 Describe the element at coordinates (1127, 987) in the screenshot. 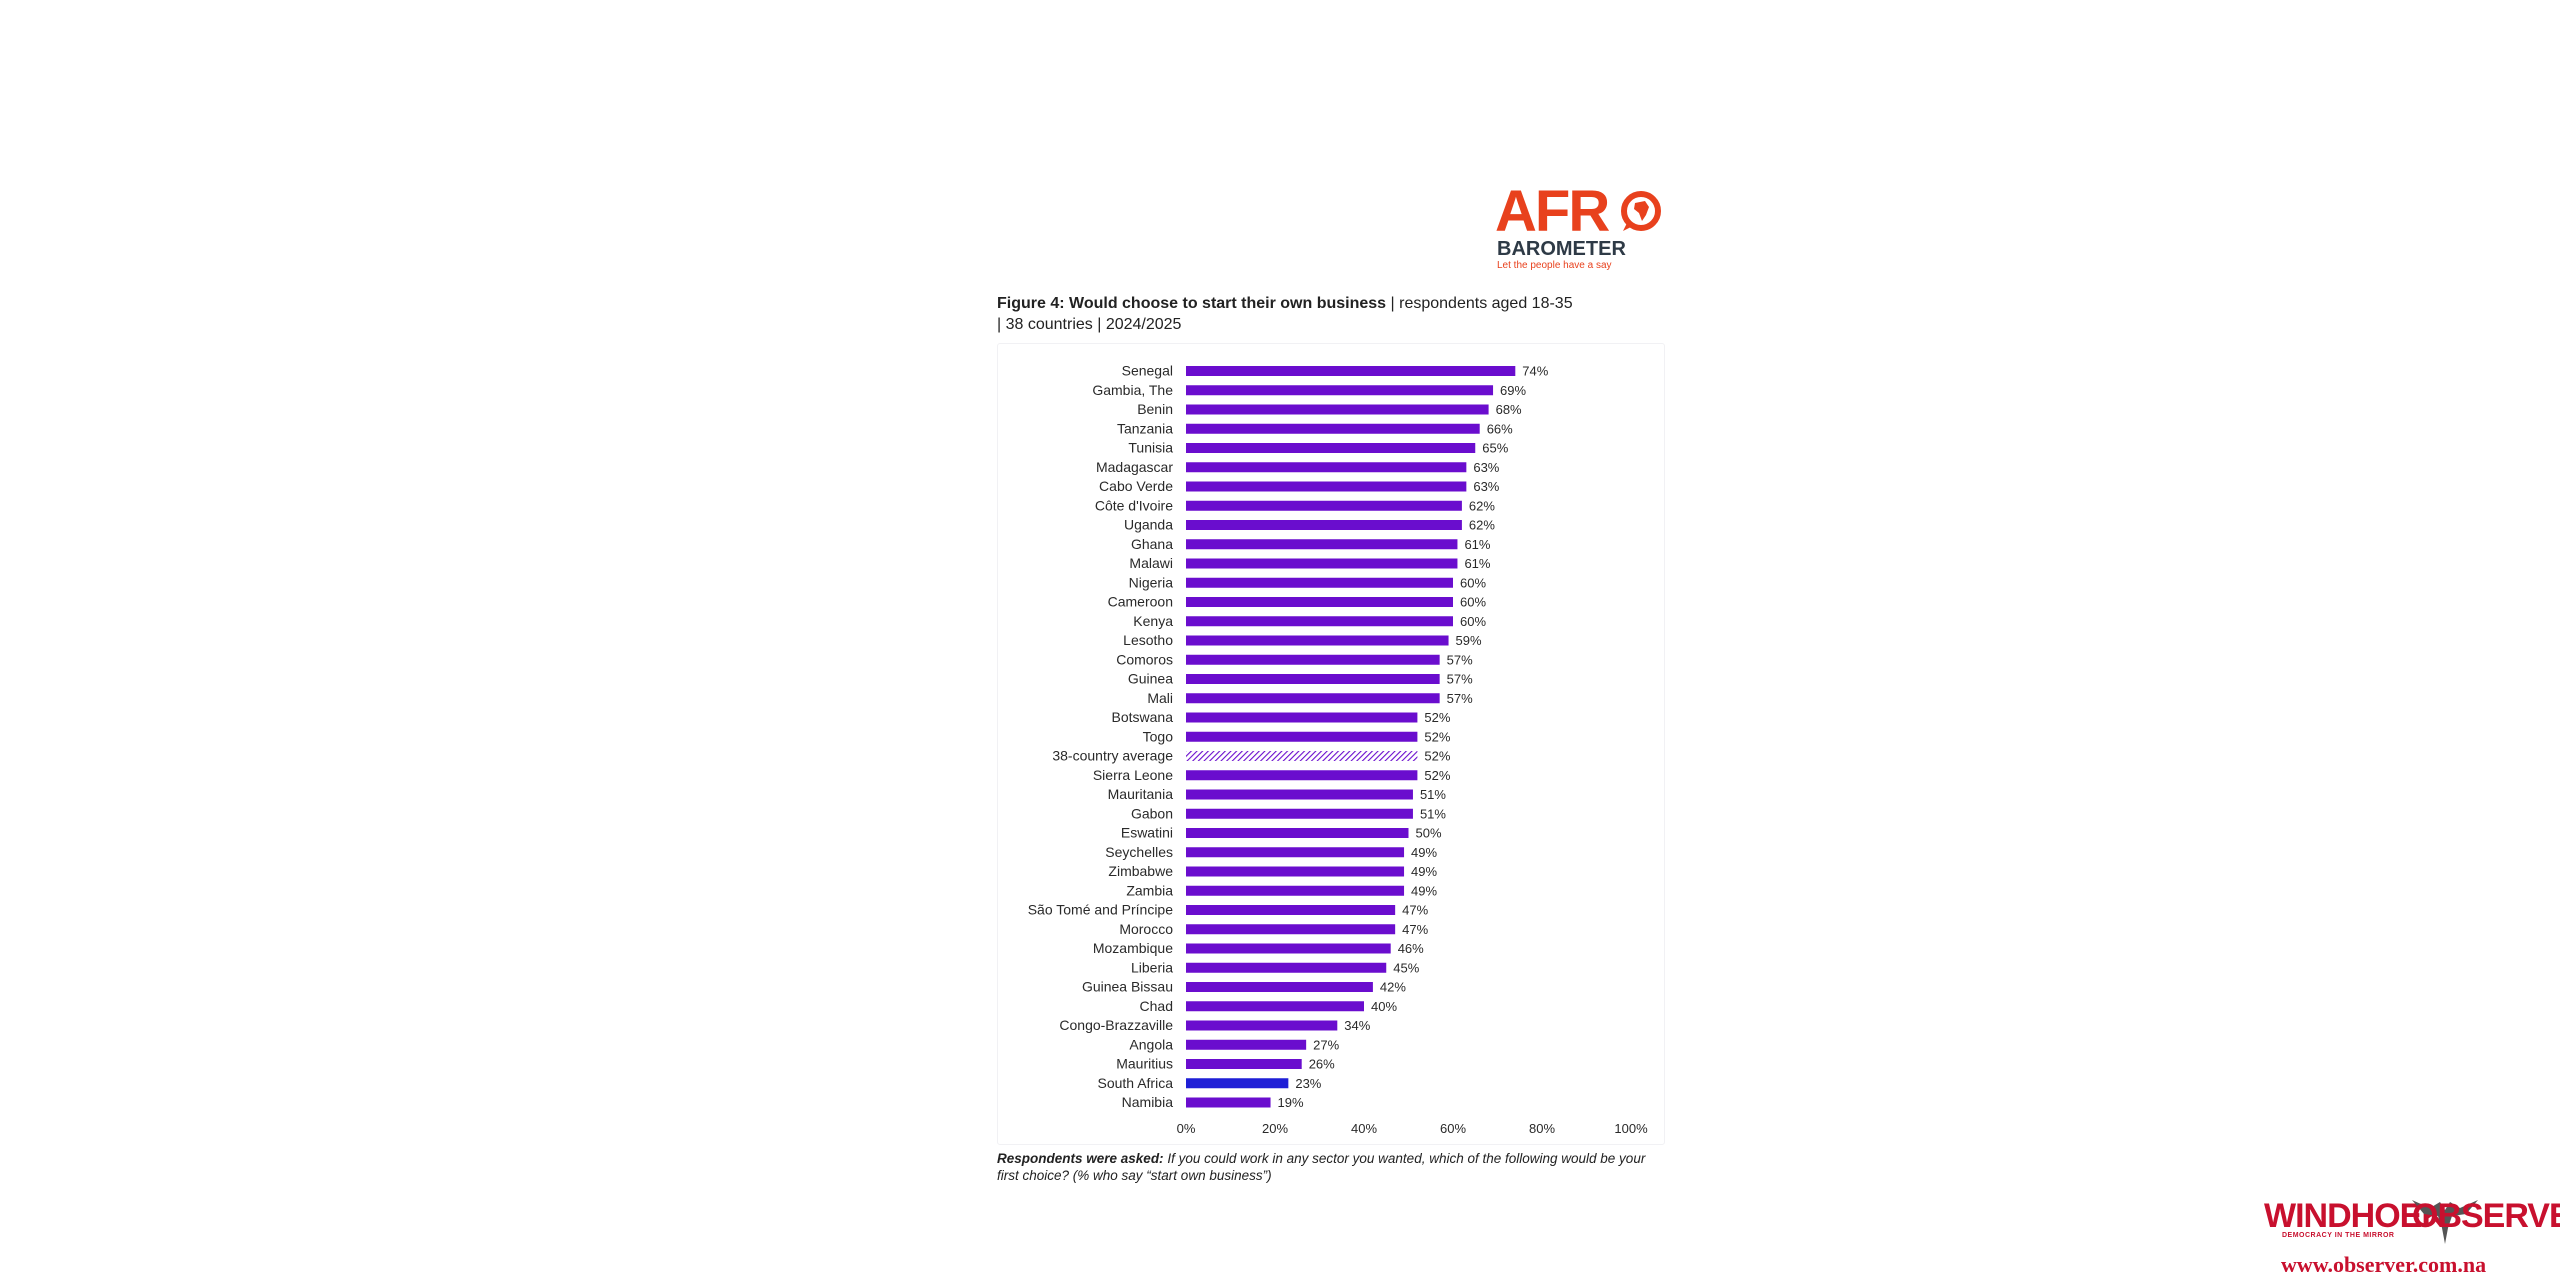

I see `category-label: Guinea Bissau` at that location.